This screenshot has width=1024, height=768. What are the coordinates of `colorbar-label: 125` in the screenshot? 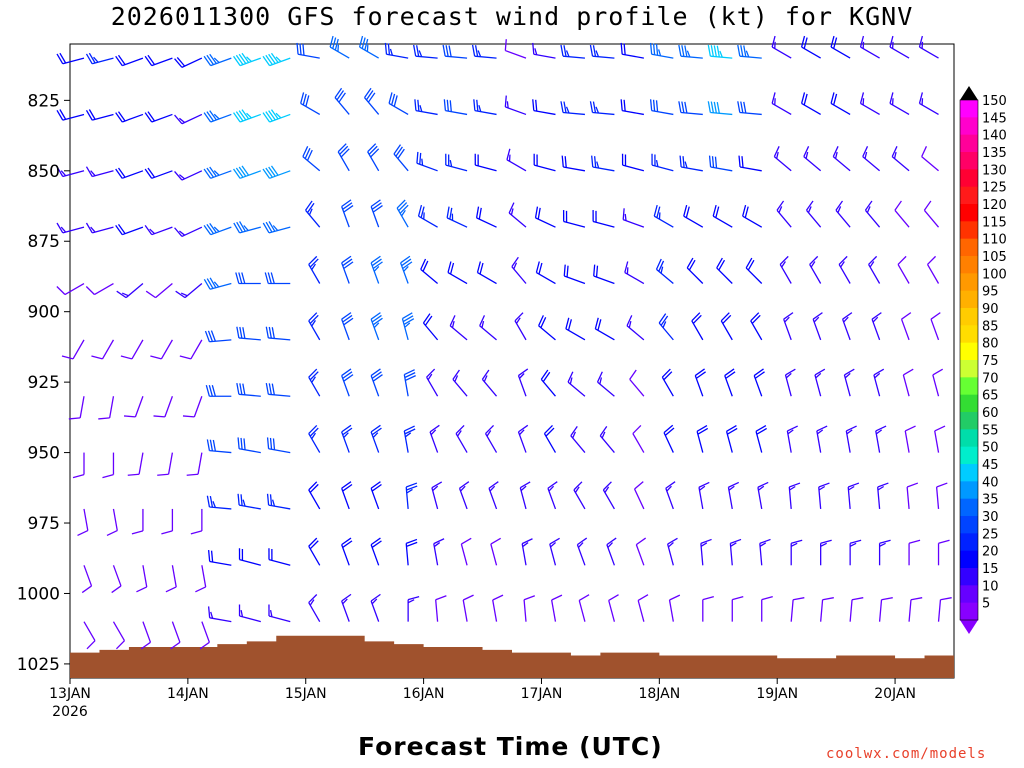 It's located at (994, 188).